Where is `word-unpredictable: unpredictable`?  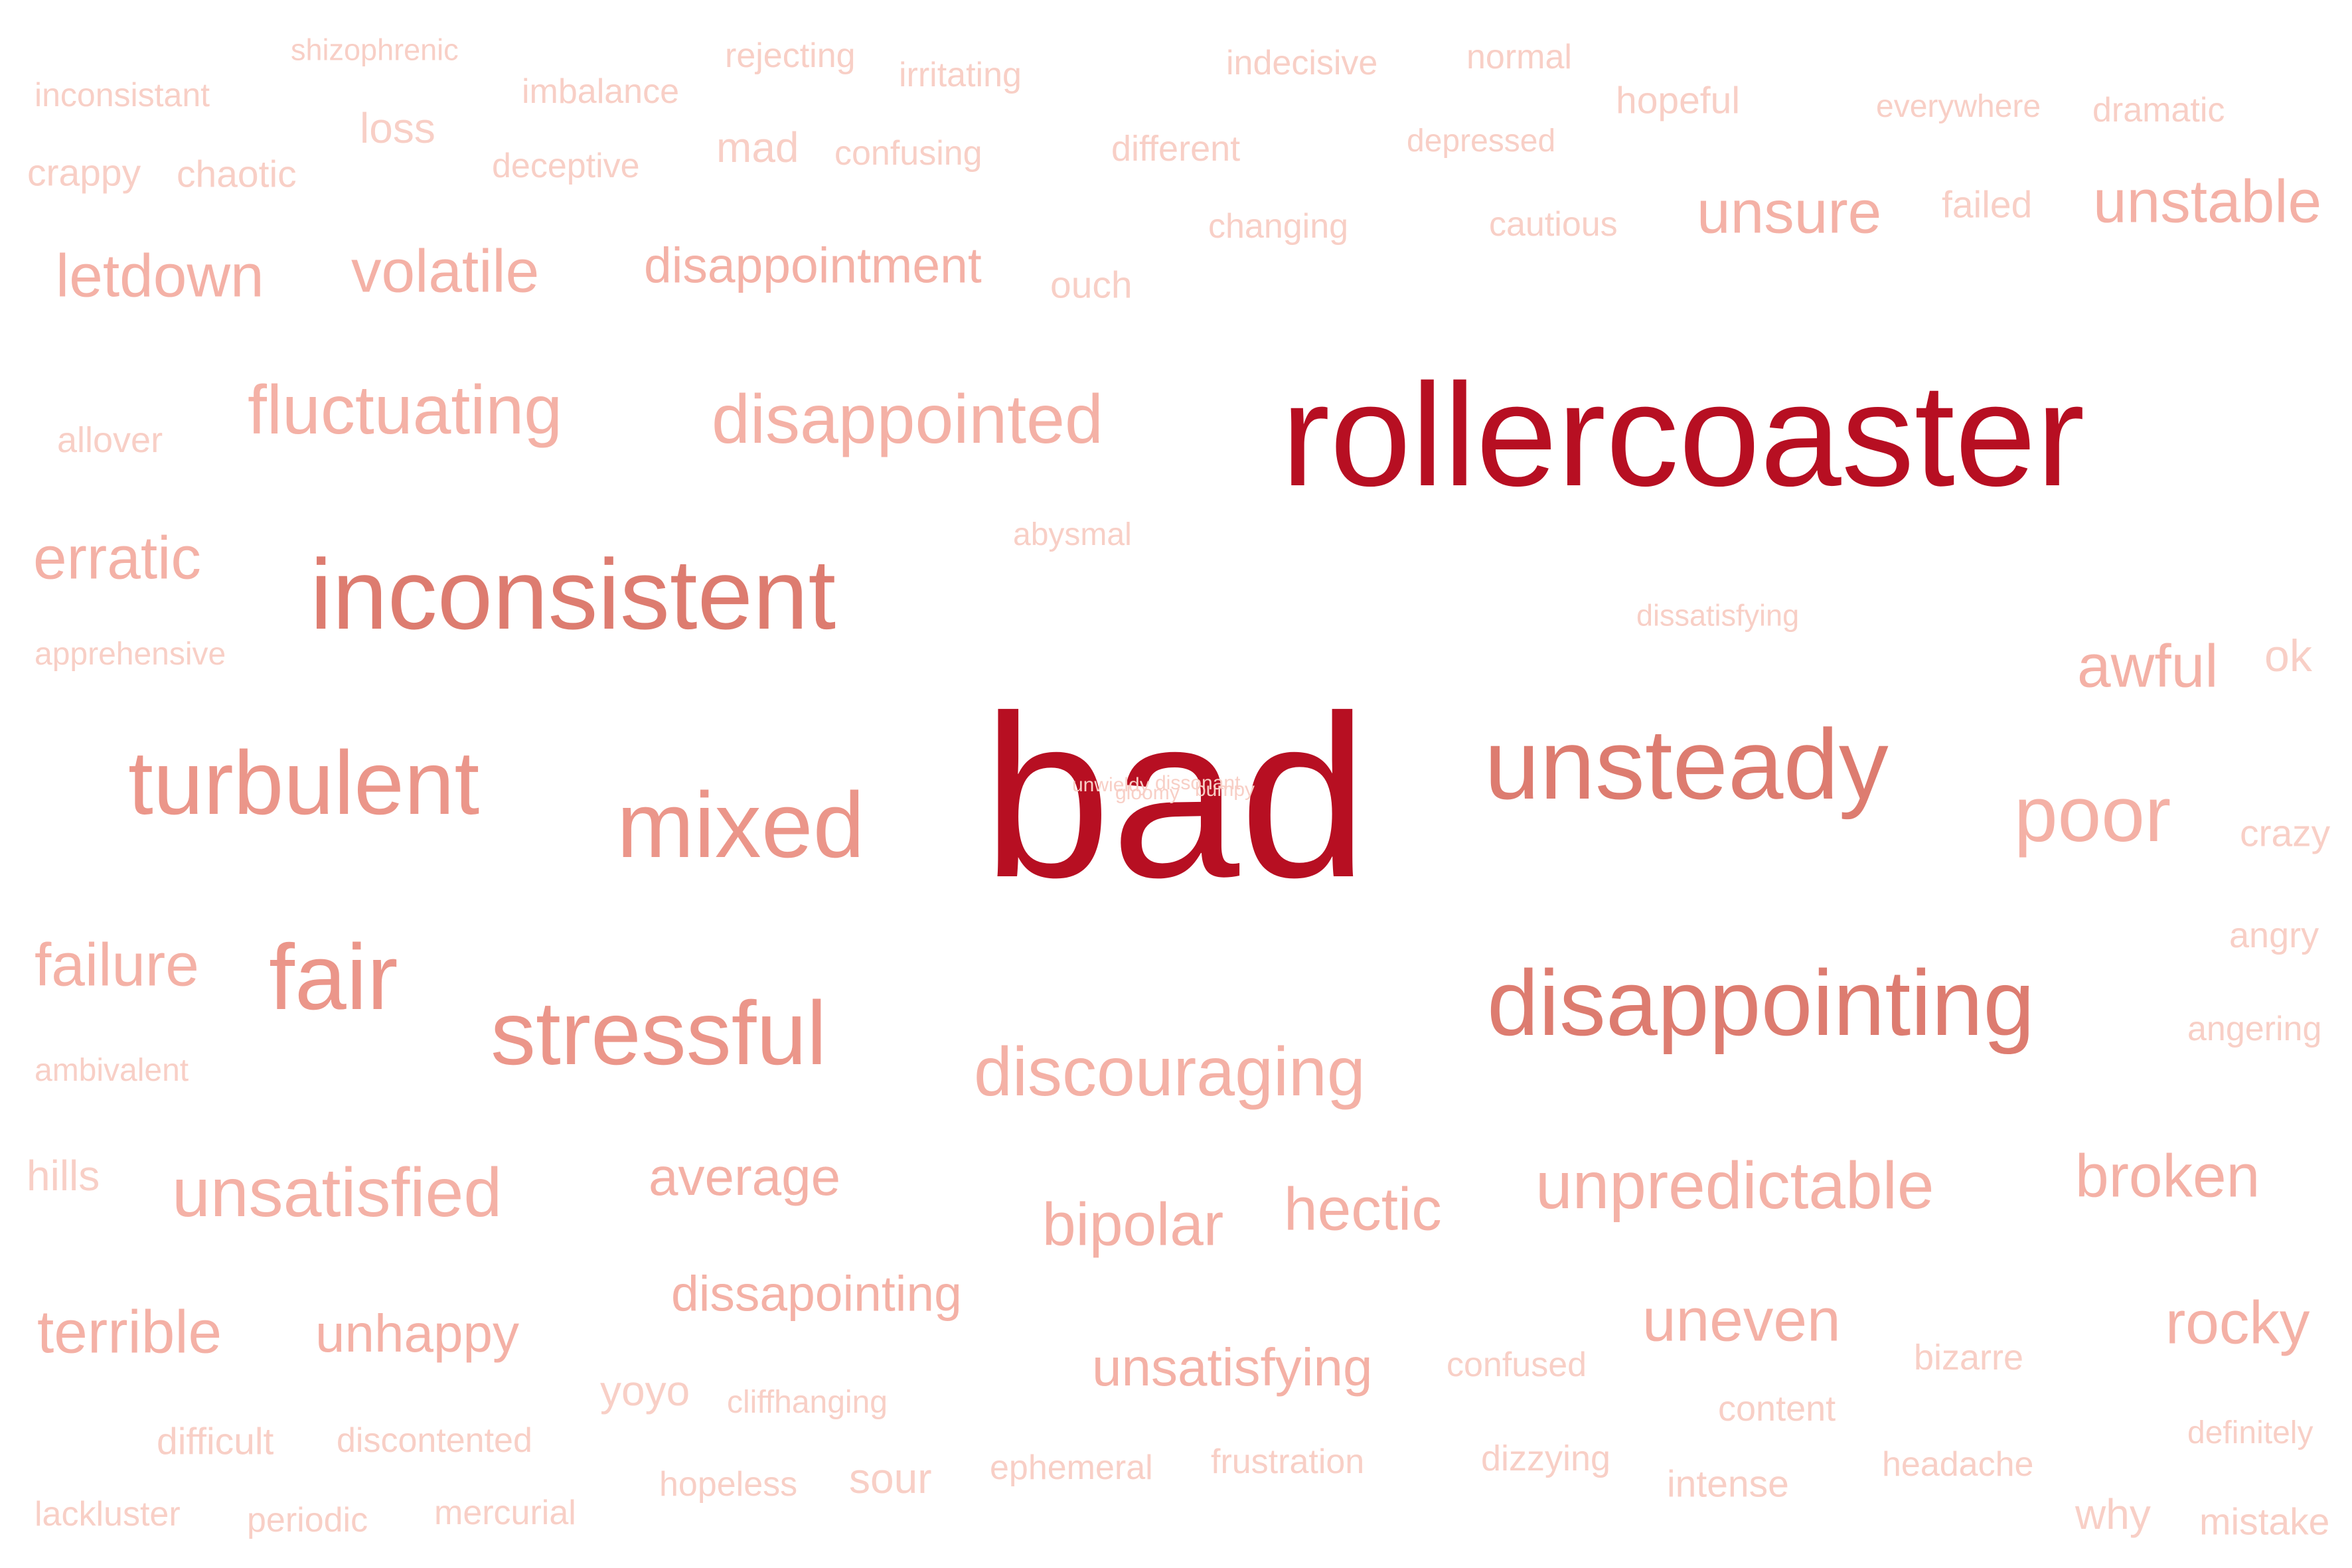
word-unpredictable: unpredictable is located at coordinates (1735, 1185).